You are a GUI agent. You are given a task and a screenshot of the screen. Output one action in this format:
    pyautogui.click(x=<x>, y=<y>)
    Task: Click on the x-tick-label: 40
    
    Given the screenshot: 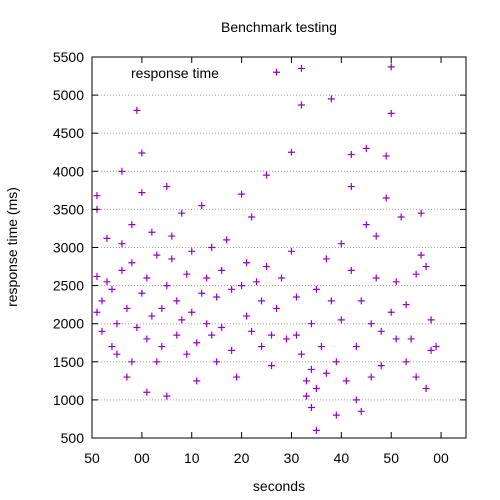 What is the action you would take?
    pyautogui.click(x=342, y=458)
    